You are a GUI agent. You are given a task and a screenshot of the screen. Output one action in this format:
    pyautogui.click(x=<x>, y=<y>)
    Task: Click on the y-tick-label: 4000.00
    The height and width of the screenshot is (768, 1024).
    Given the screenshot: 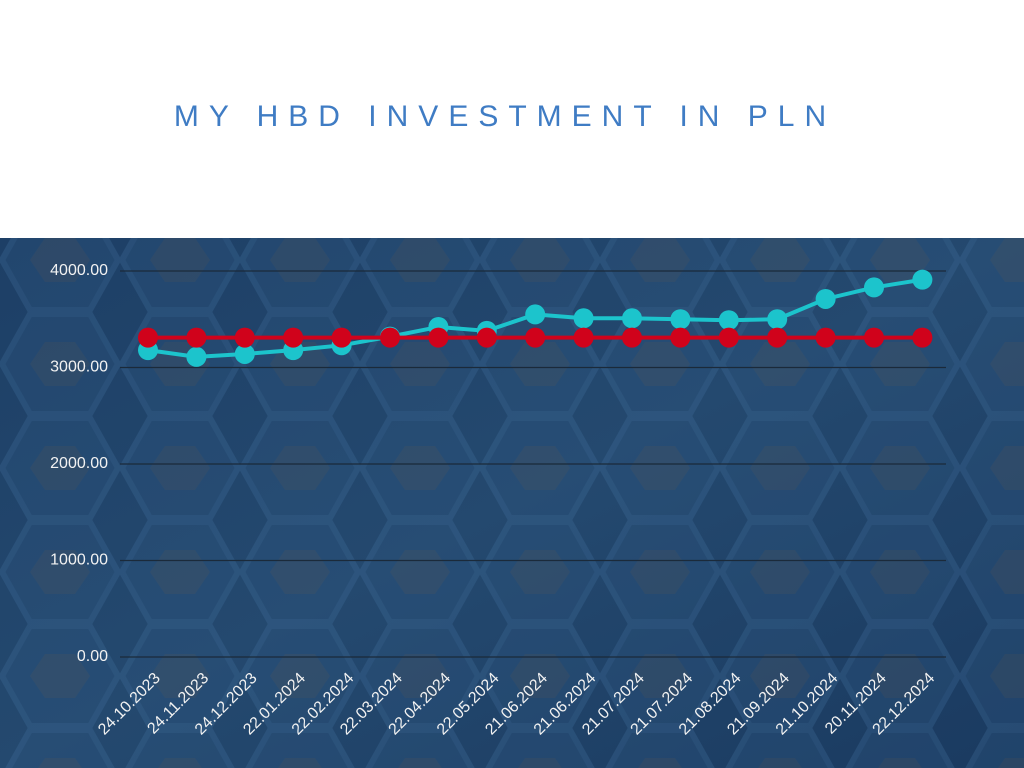 What is the action you would take?
    pyautogui.click(x=79, y=270)
    